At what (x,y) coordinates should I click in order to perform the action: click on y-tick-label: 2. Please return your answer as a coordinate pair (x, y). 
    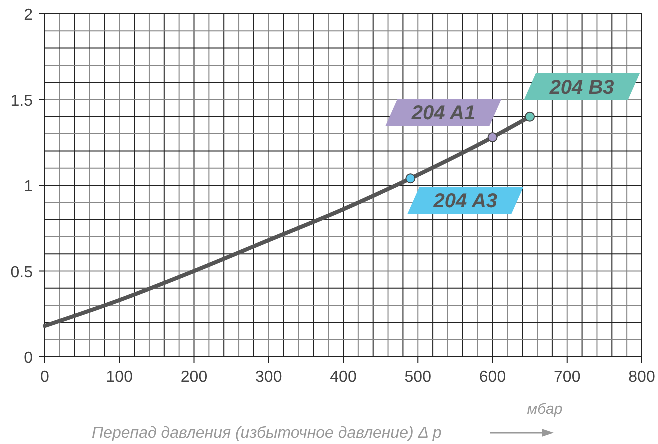
    Looking at the image, I should click on (29, 15).